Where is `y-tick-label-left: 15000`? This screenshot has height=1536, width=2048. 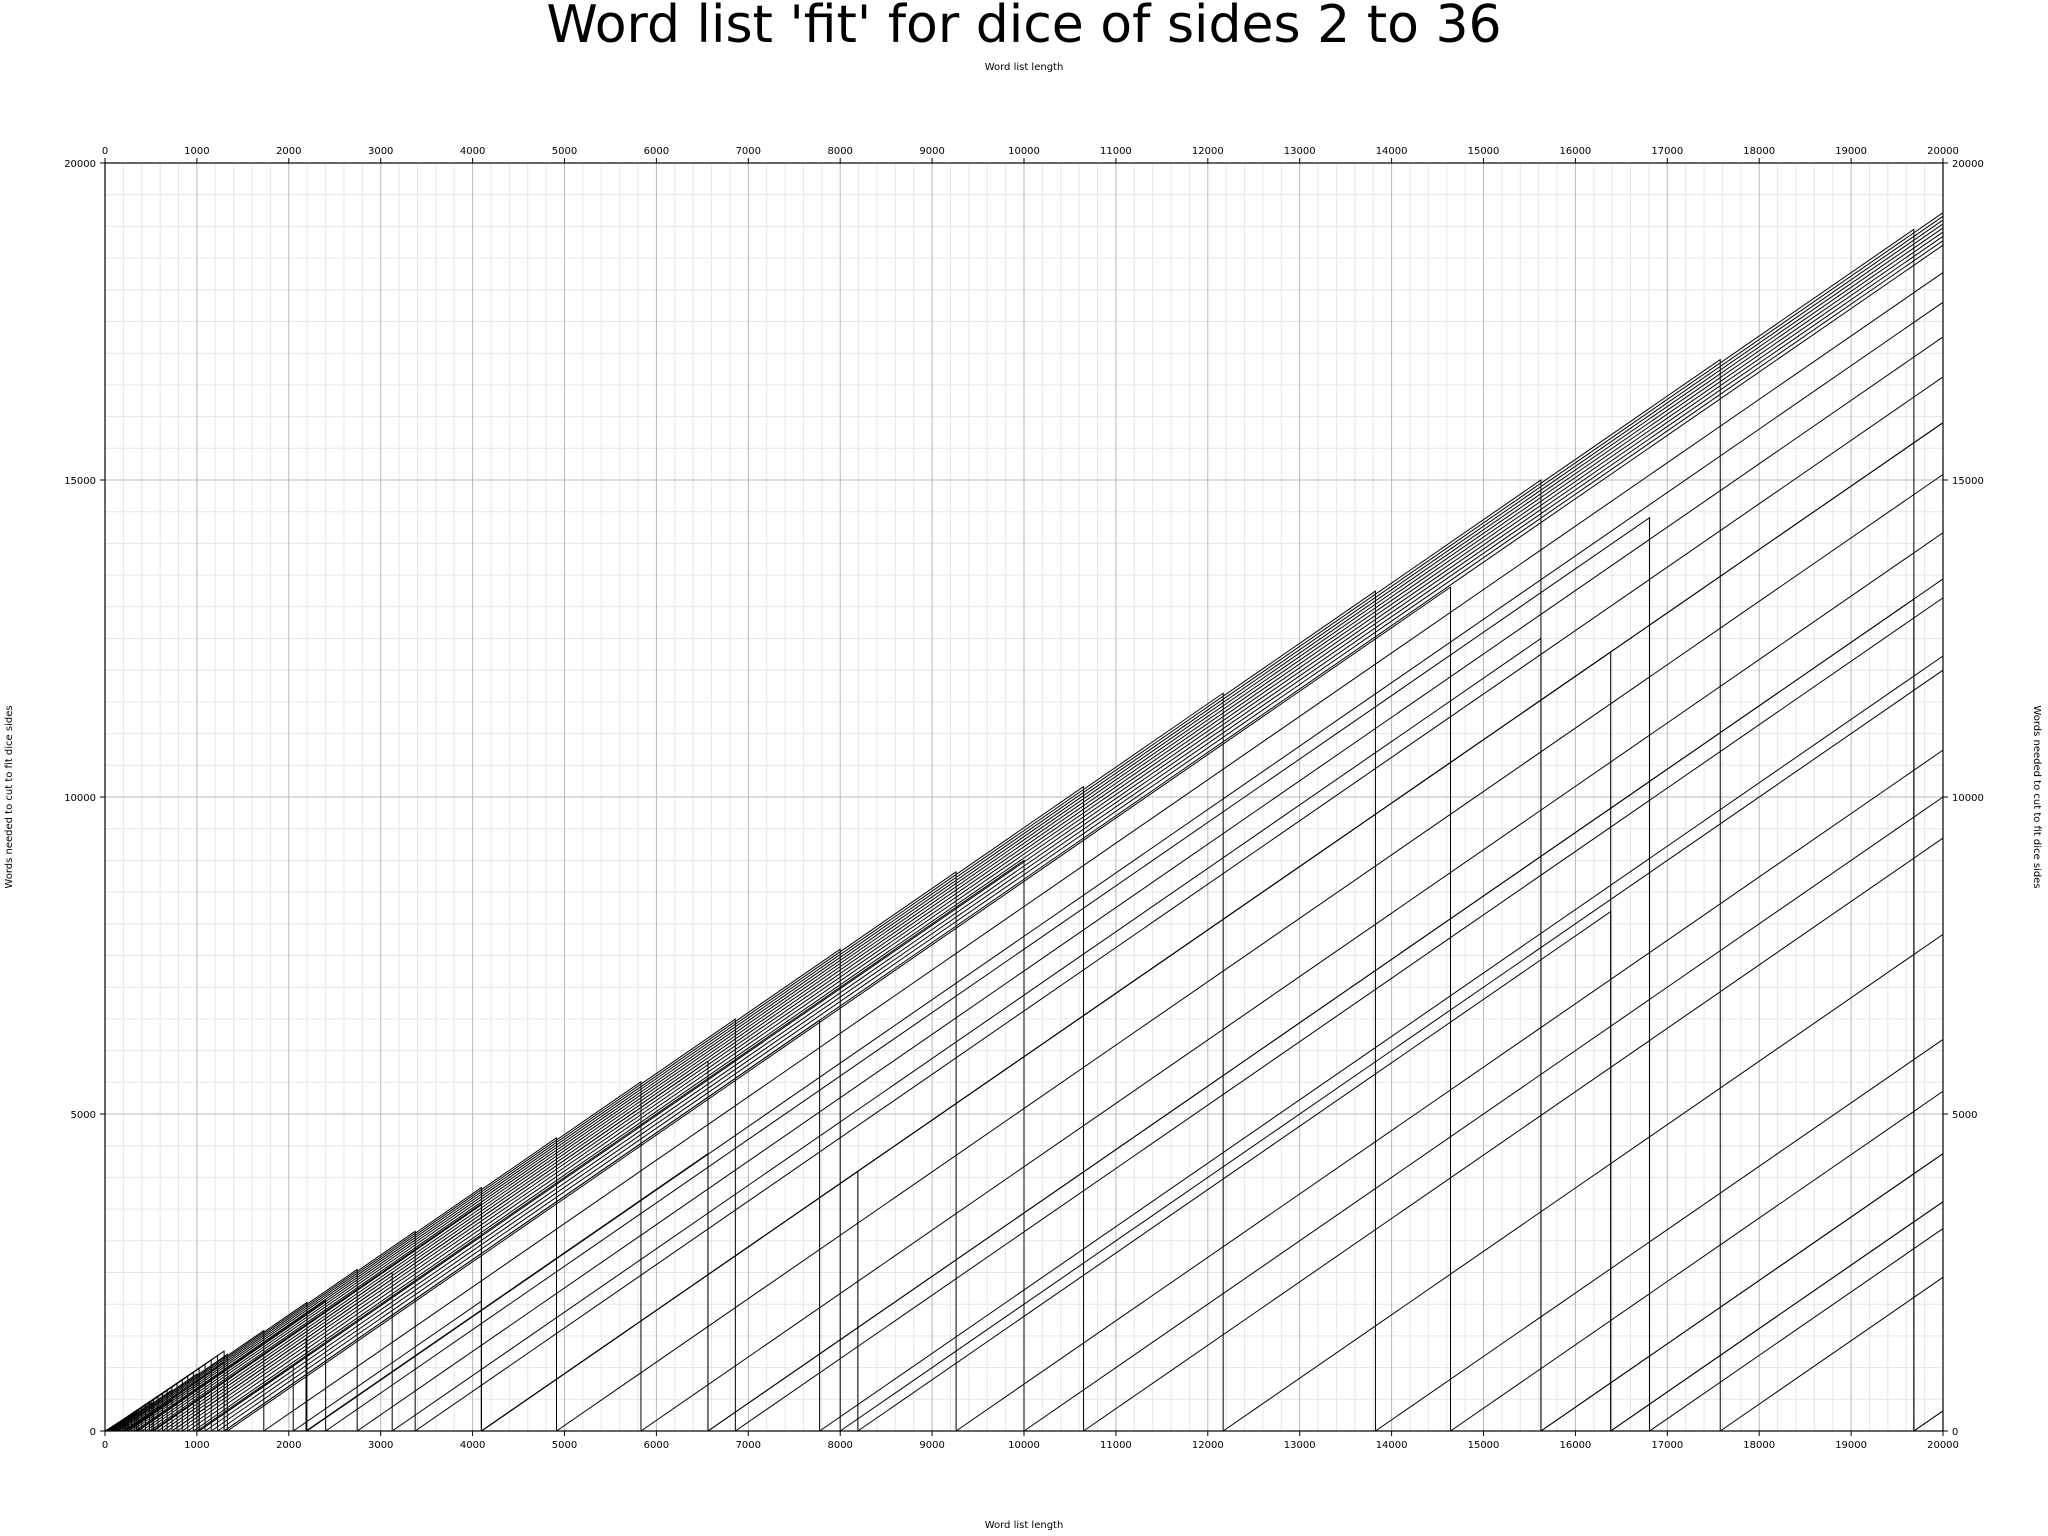 y-tick-label-left: 15000 is located at coordinates (80, 481).